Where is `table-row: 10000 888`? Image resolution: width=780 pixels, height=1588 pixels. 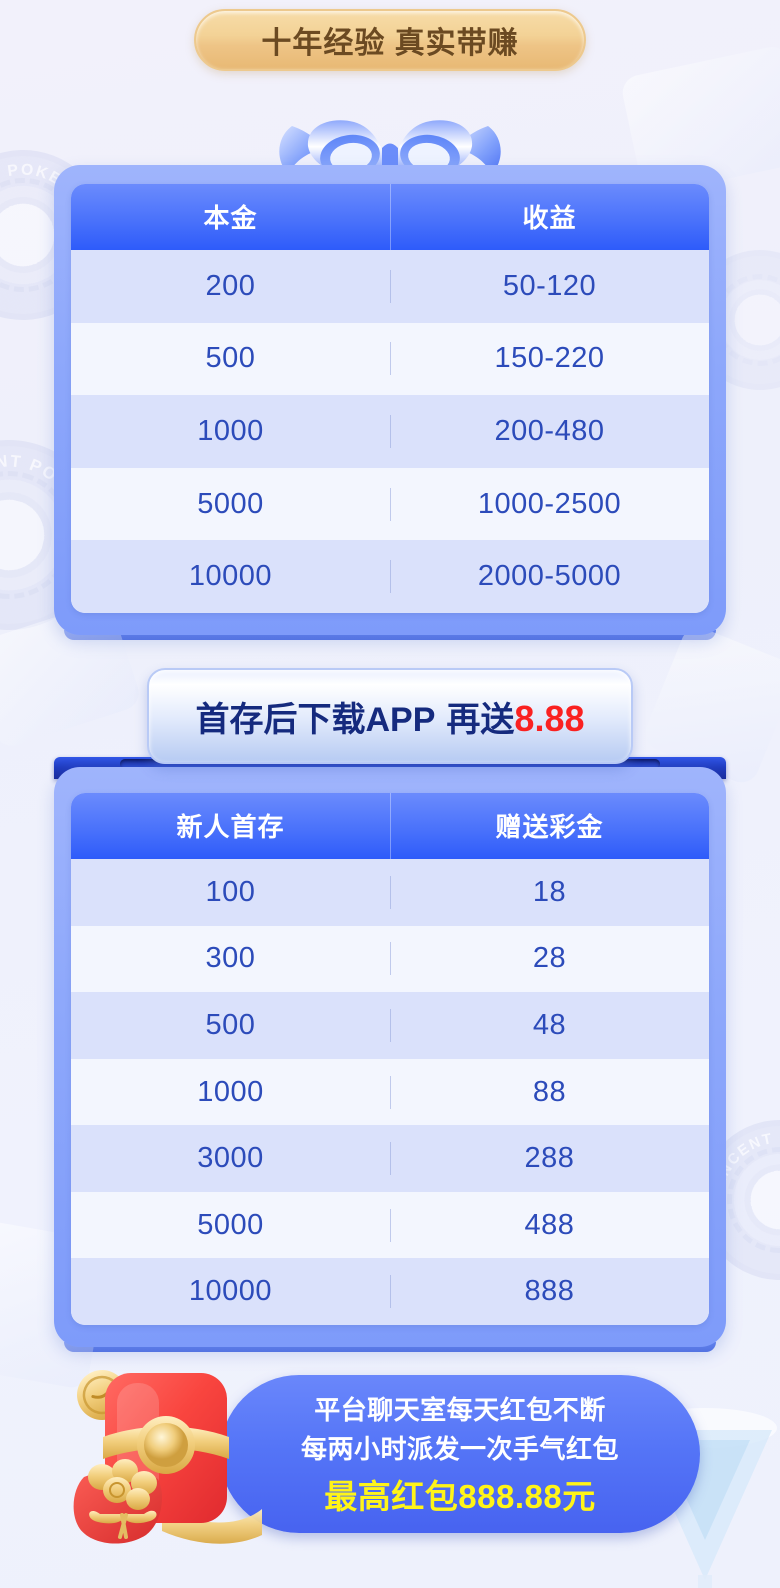 table-row: 10000 888 is located at coordinates (390, 1291).